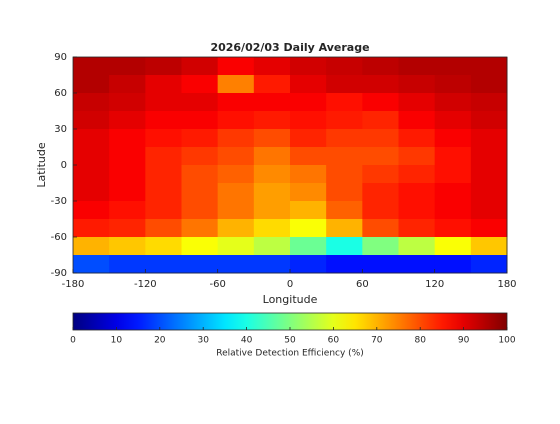  Describe the element at coordinates (420, 341) in the screenshot. I see `colorbar-tick-label: 80` at that location.